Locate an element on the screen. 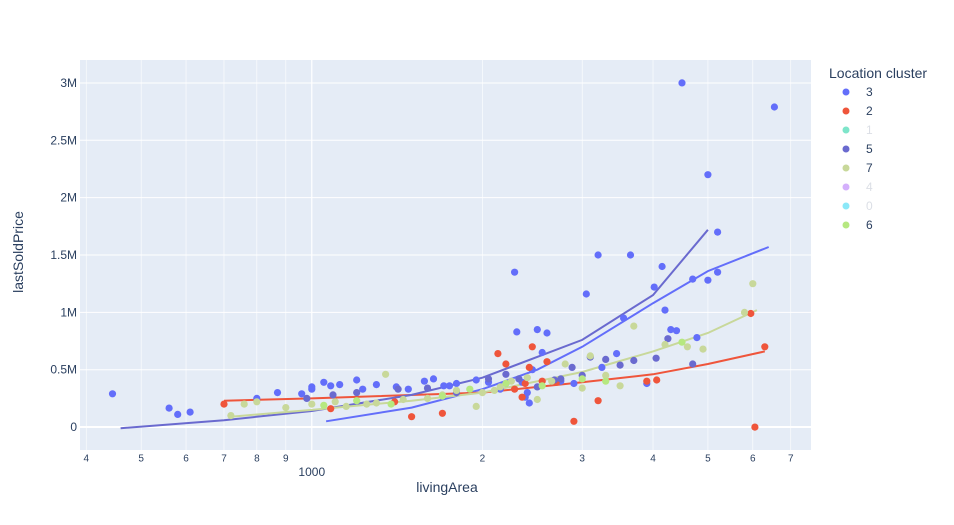 Image resolution: width=954 pixels, height=525 pixels. legend-item-cluster-5: 5 is located at coordinates (858, 149).